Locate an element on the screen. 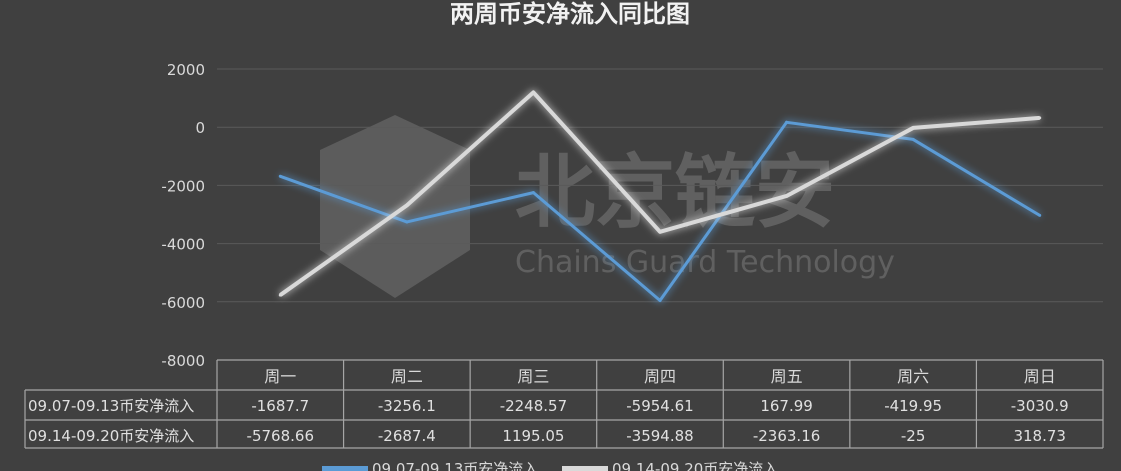 The height and width of the screenshot is (471, 1121). table-cell: -5954.61 is located at coordinates (659, 406).